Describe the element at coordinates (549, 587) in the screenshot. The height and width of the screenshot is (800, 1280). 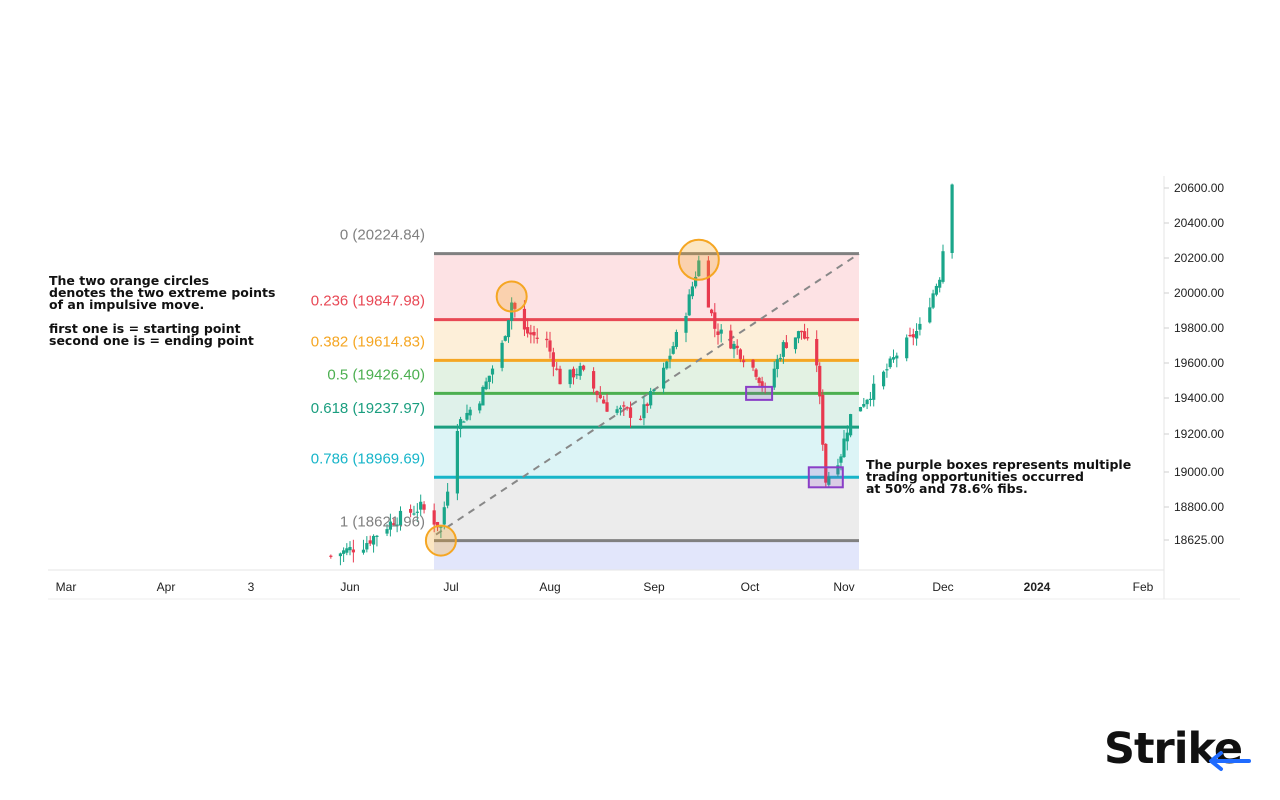
I see `x-tick-label: Aug` at that location.